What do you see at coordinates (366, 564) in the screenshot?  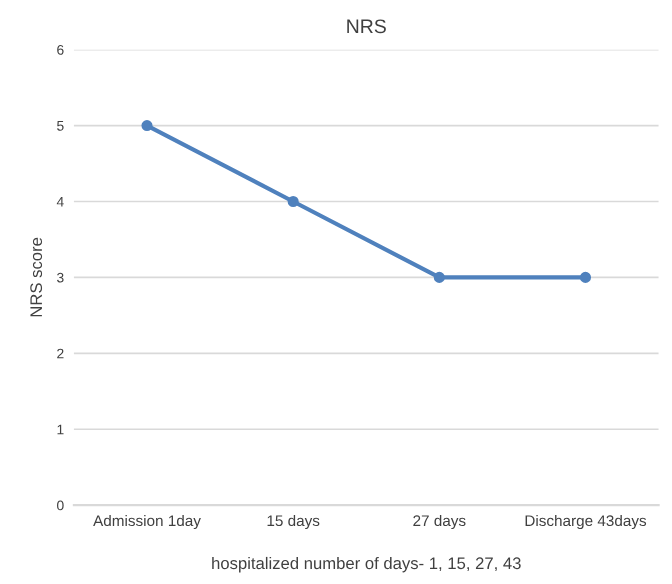 I see `x-axis-title: hospitalized number of days- 1, 15, 27, 43` at bounding box center [366, 564].